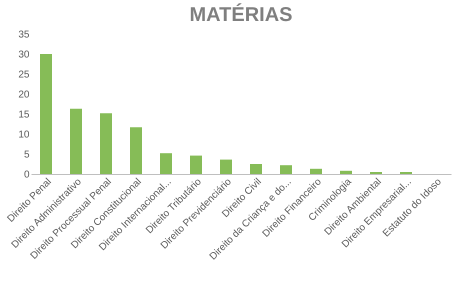 Image resolution: width=468 pixels, height=284 pixels. I want to click on y-tick-label: 15, so click(24, 115).